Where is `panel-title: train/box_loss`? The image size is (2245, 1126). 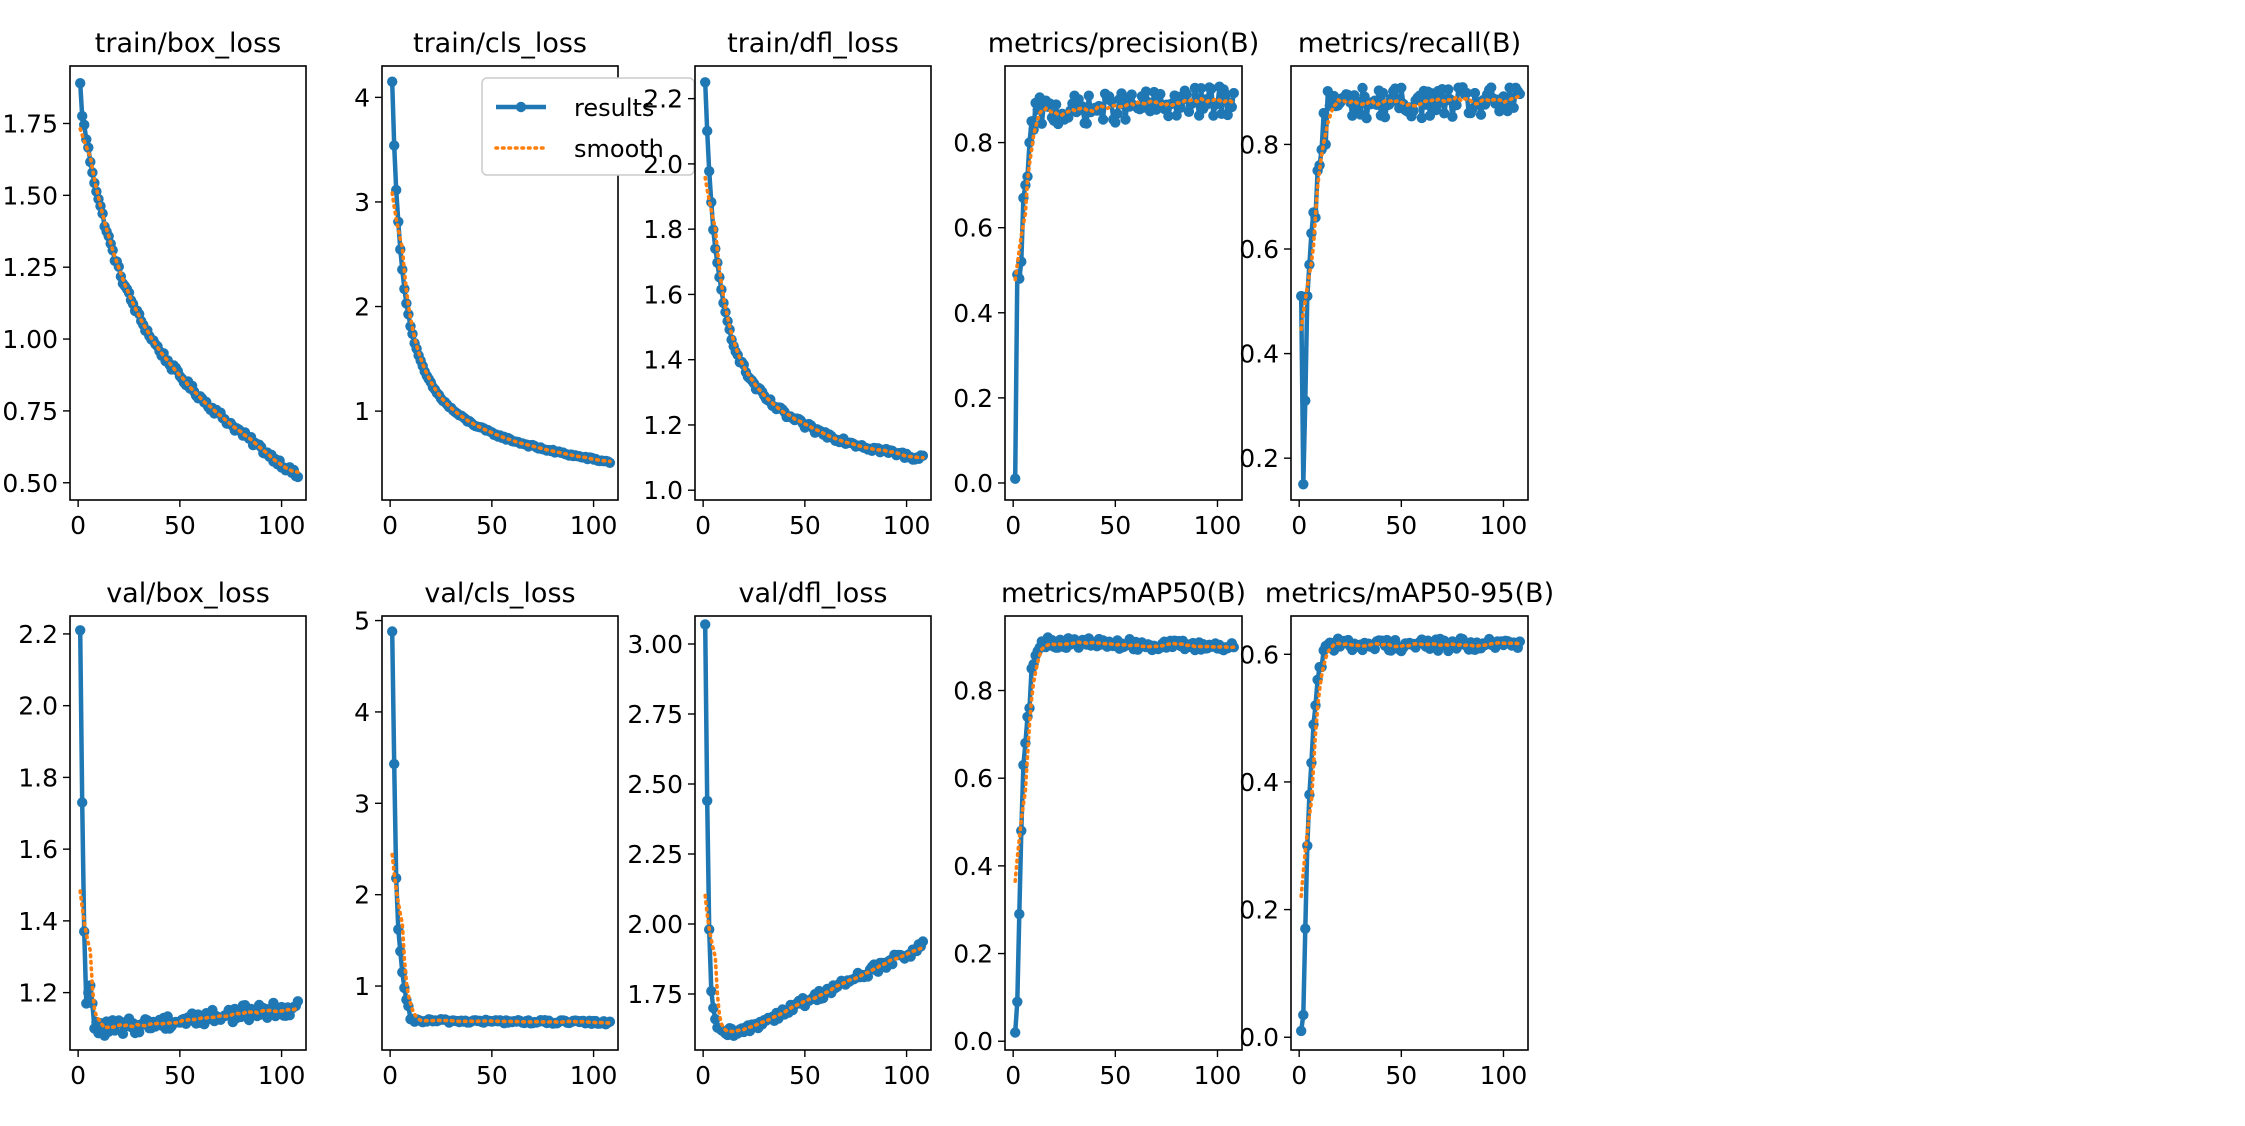 panel-title: train/box_loss is located at coordinates (188, 43).